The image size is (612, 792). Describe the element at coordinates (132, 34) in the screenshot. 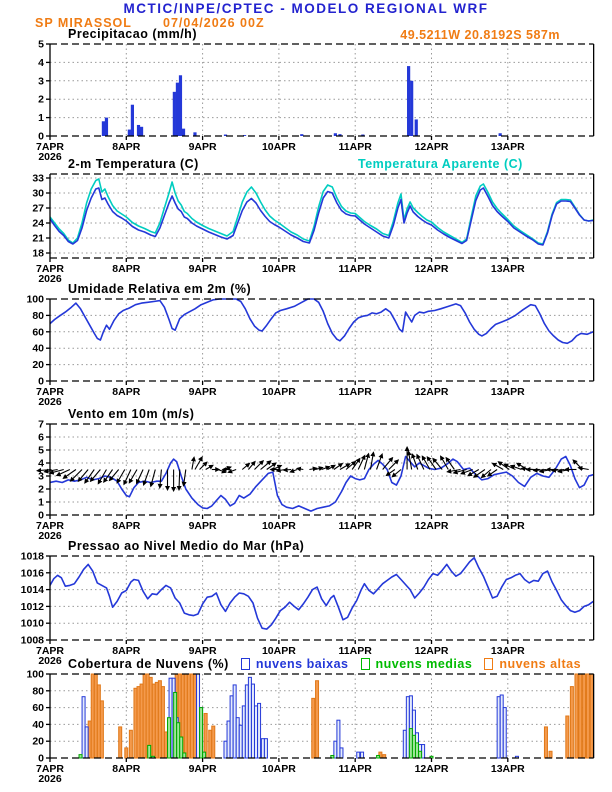

I see `precip-panel-title: Precipitacao (mm/h)` at that location.